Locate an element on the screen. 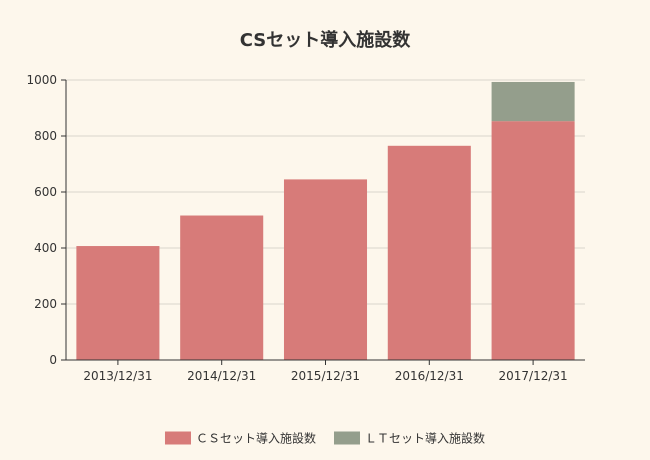 The width and height of the screenshot is (650, 460). y-tick-label: 400 is located at coordinates (45, 248).